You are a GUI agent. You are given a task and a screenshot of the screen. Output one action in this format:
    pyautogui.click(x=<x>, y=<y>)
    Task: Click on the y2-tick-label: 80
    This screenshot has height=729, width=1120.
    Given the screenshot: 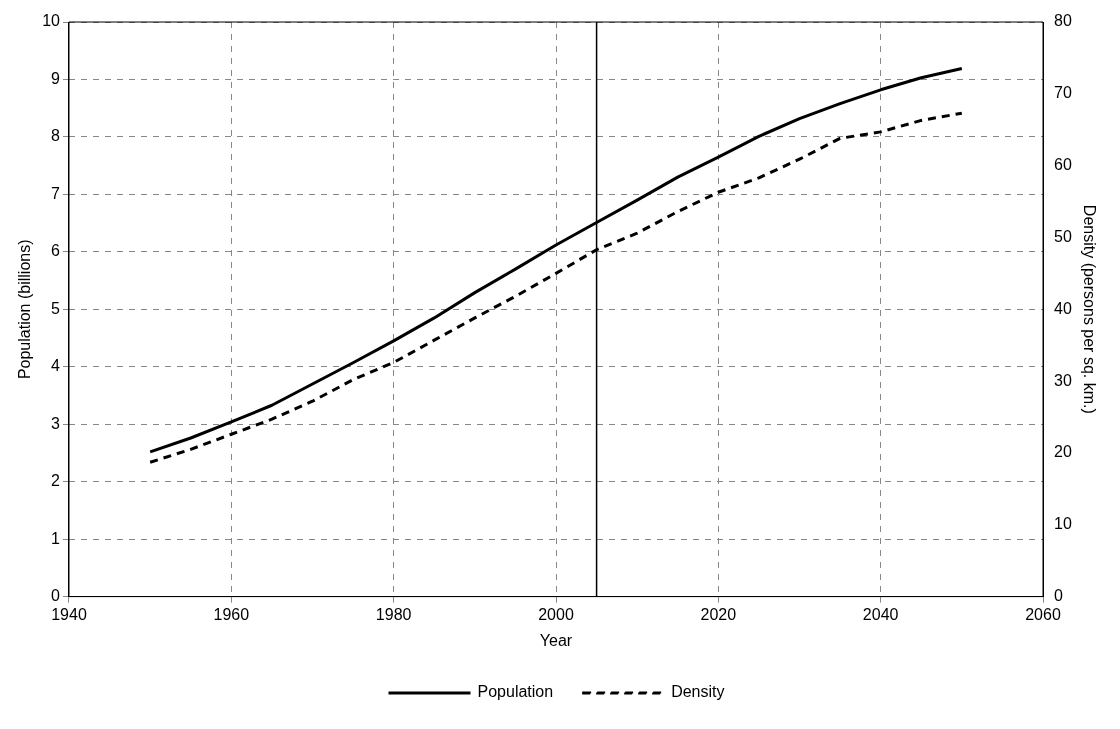 What is the action you would take?
    pyautogui.click(x=1063, y=21)
    